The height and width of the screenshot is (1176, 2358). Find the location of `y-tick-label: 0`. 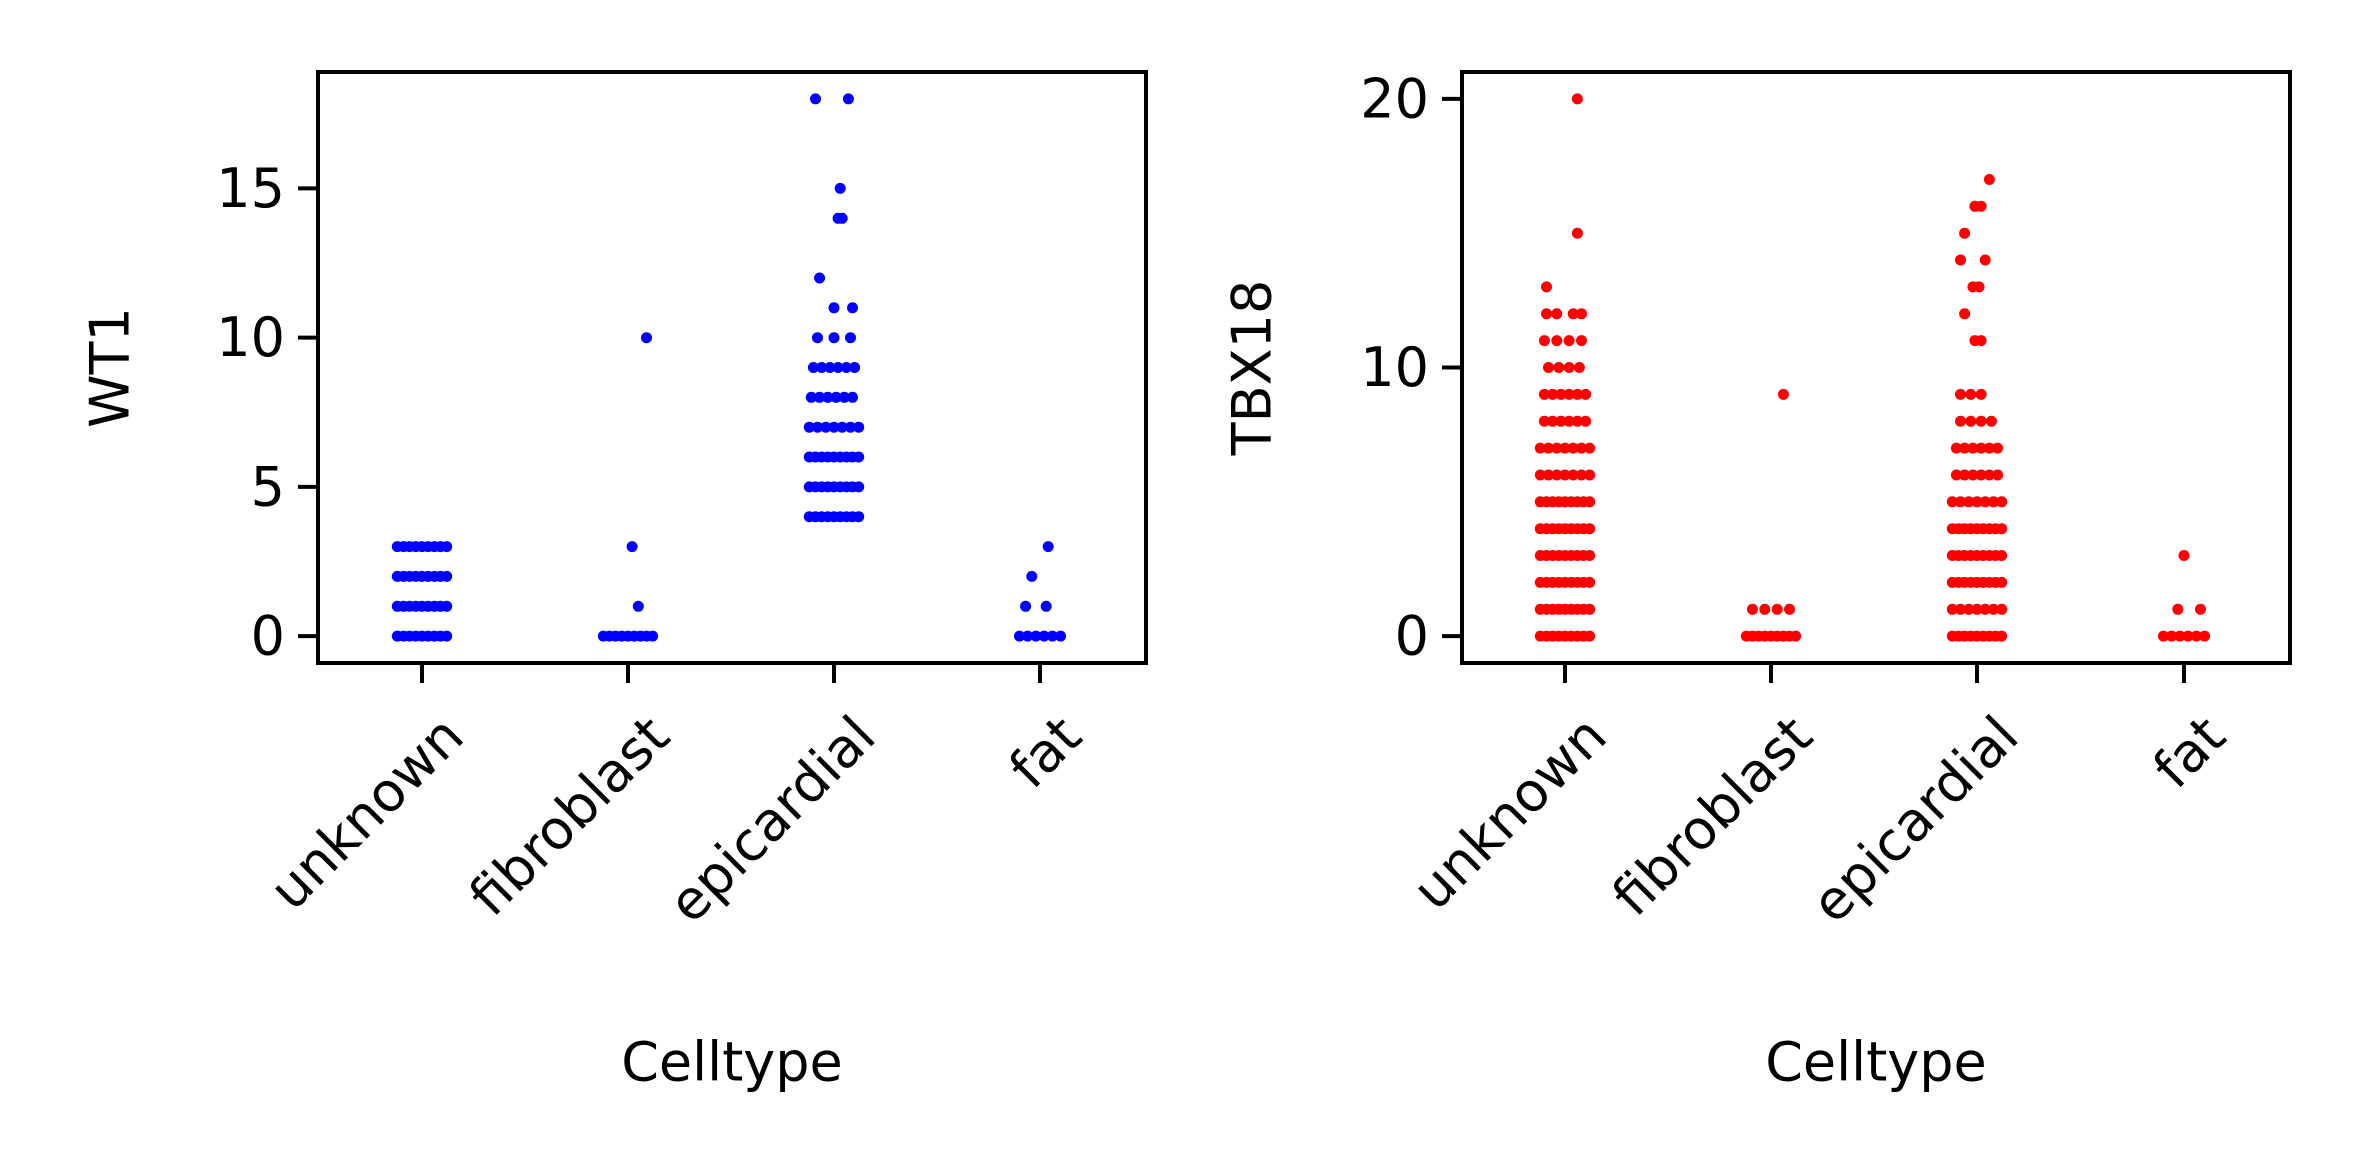

y-tick-label: 0 is located at coordinates (268, 636).